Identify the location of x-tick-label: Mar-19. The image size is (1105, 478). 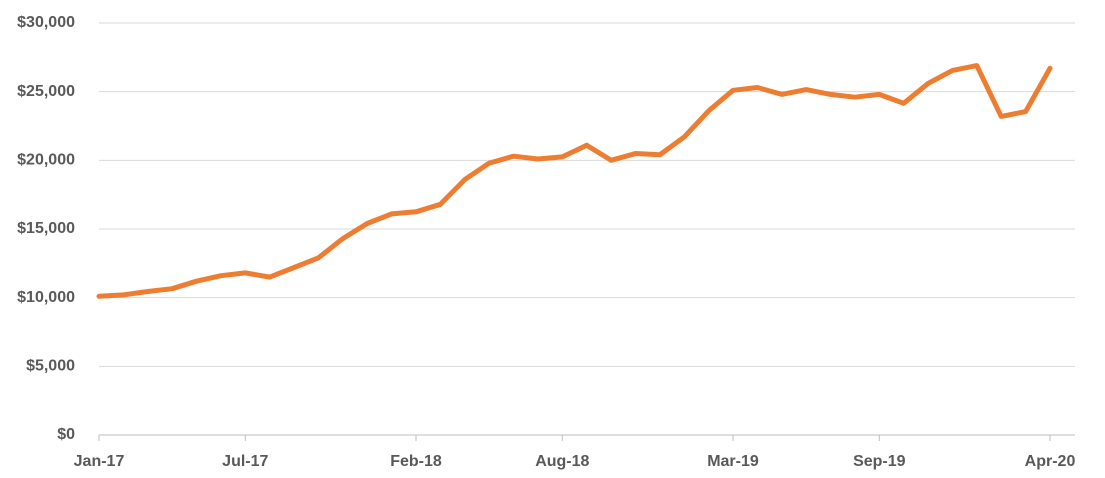
(733, 461).